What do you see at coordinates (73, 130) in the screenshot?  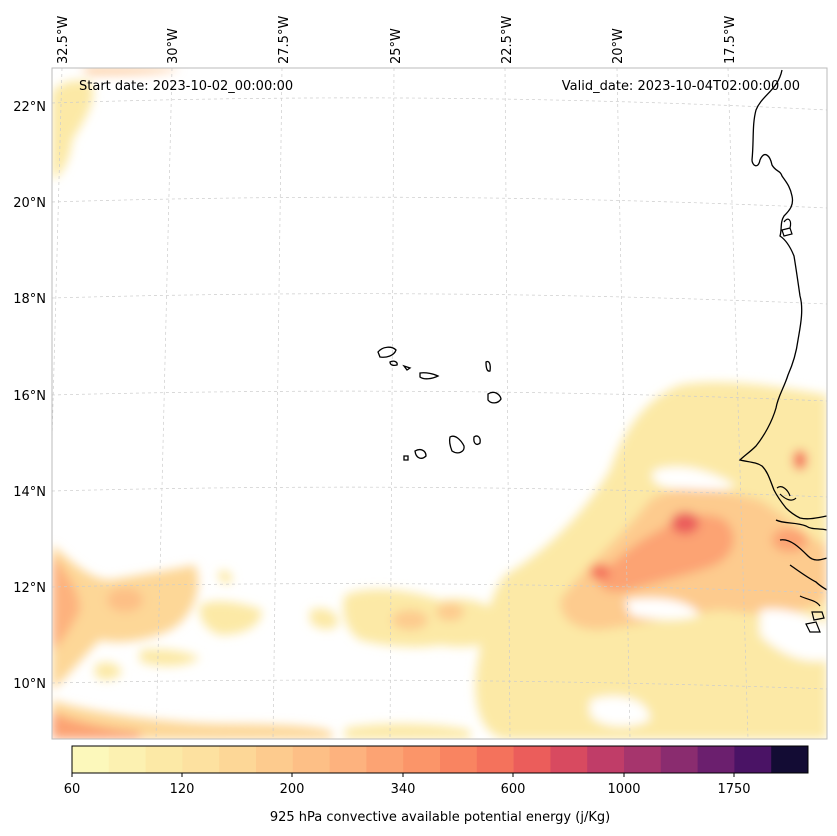 I see `cape-region-northwest` at bounding box center [73, 130].